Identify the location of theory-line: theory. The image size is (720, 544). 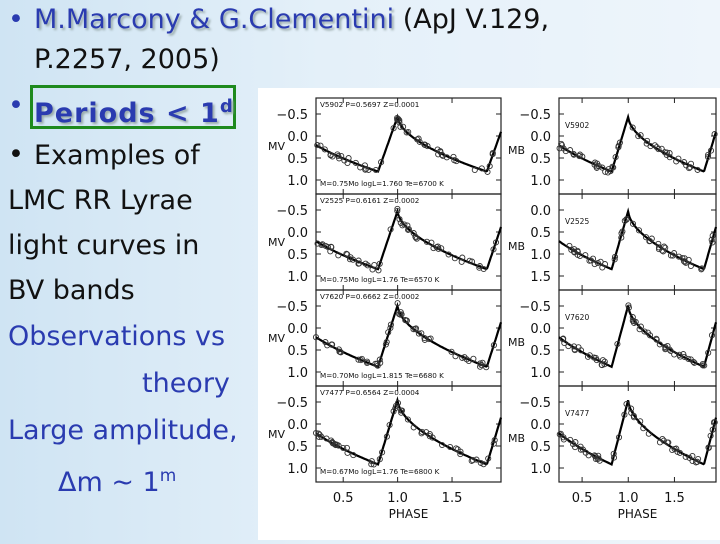
(186, 383).